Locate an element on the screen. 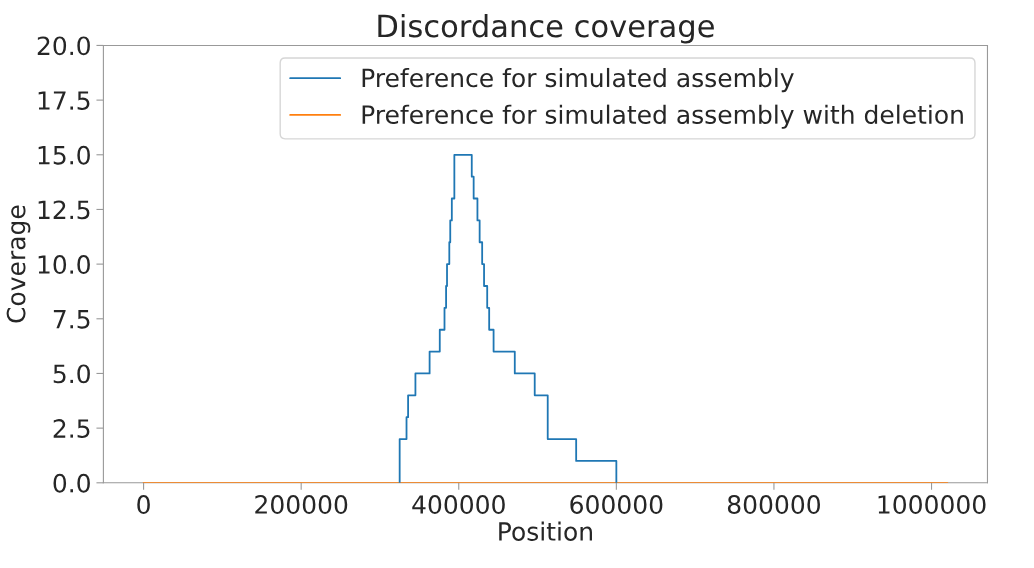 The height and width of the screenshot is (568, 1034). x-tick-label: 400000 is located at coordinates (458, 504).